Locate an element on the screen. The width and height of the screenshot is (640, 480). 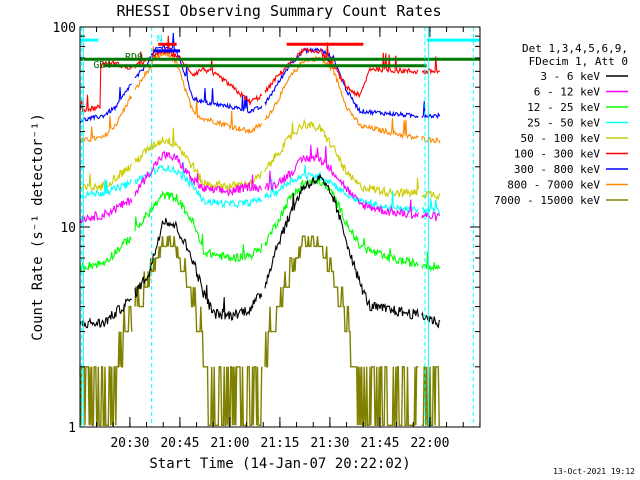
annotation-label: RD0 is located at coordinates (134, 57).